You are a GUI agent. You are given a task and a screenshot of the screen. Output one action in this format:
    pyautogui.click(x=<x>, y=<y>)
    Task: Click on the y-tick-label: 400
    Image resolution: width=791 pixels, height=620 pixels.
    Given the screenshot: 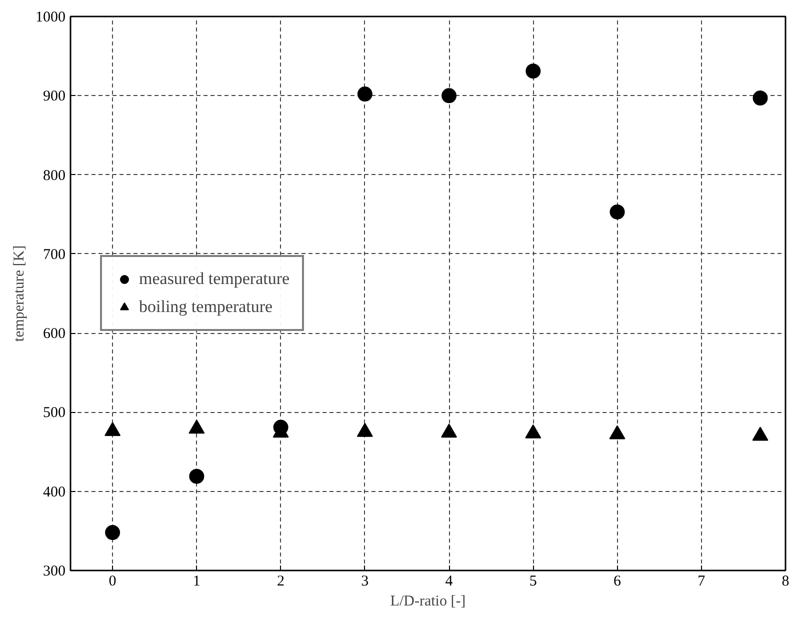 What is the action you would take?
    pyautogui.click(x=54, y=492)
    